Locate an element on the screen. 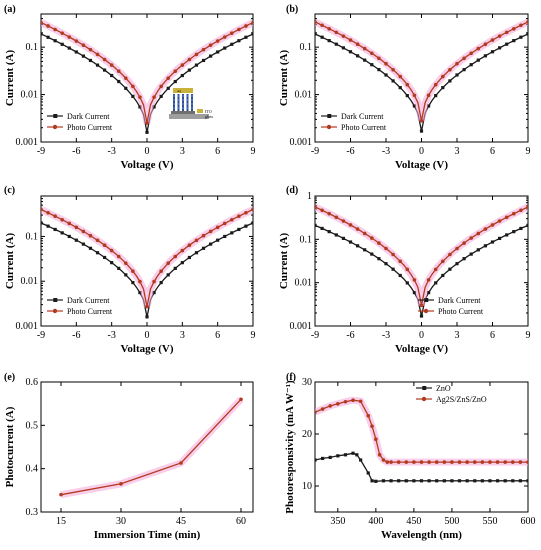  x-axis-title: Voltage (V) is located at coordinates (421, 165).